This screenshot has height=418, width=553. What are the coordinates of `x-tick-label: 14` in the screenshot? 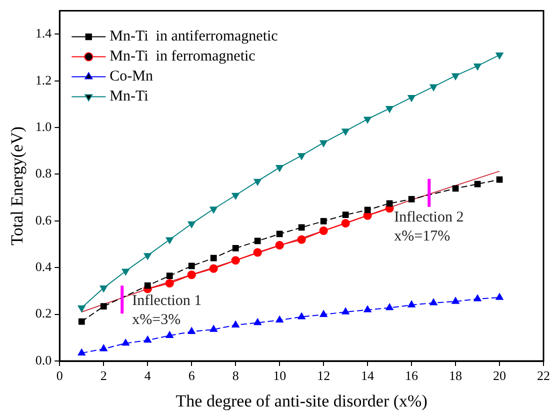 It's located at (368, 376).